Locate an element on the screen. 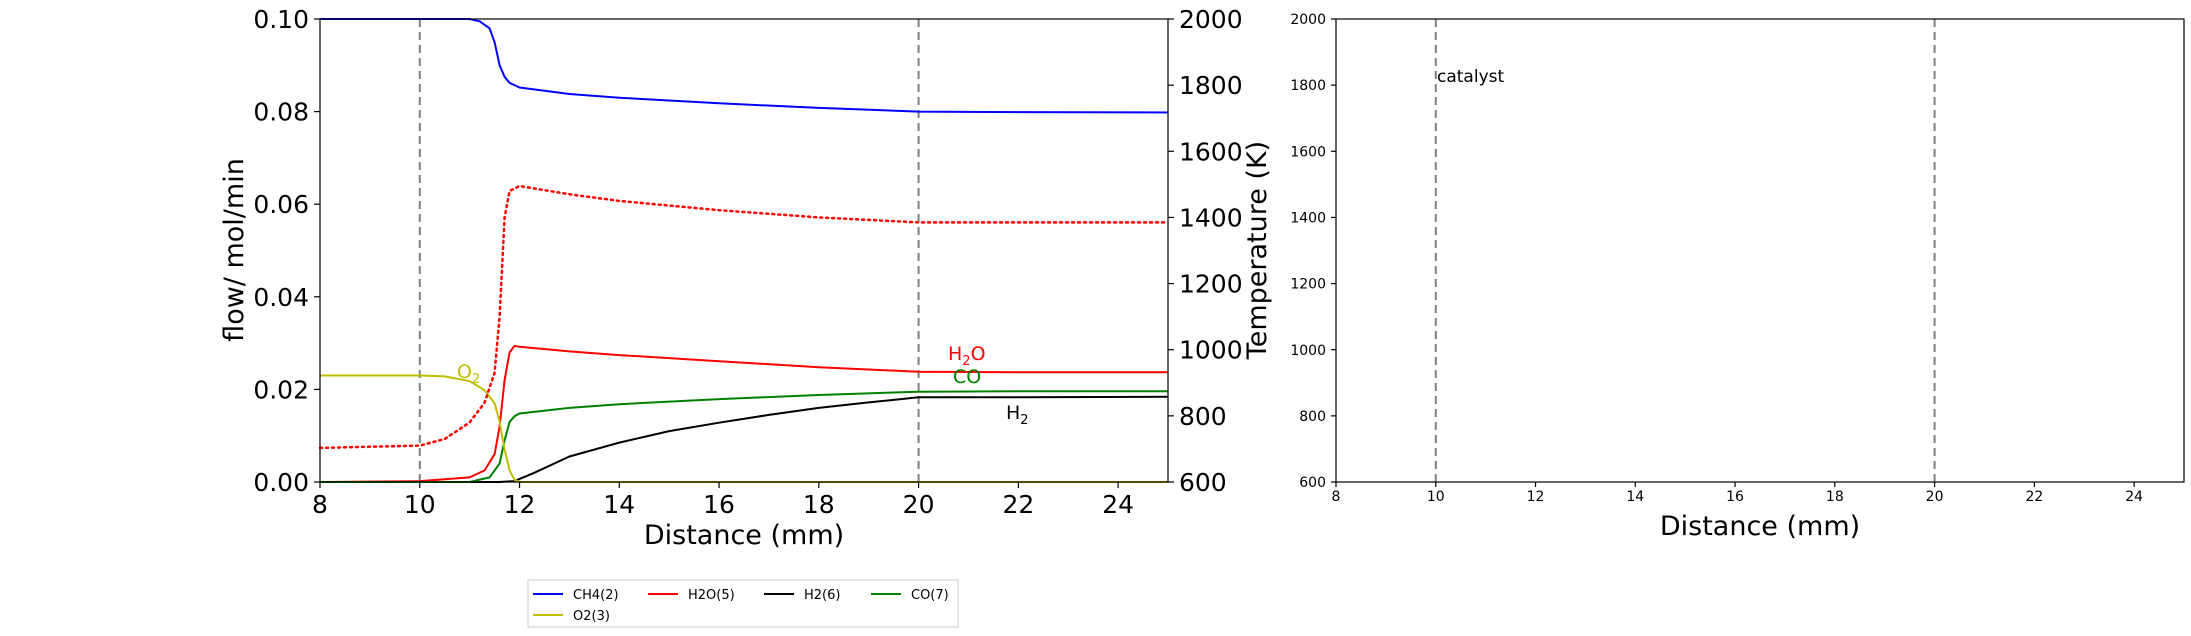  legend-item: H2O(5) is located at coordinates (691, 595).